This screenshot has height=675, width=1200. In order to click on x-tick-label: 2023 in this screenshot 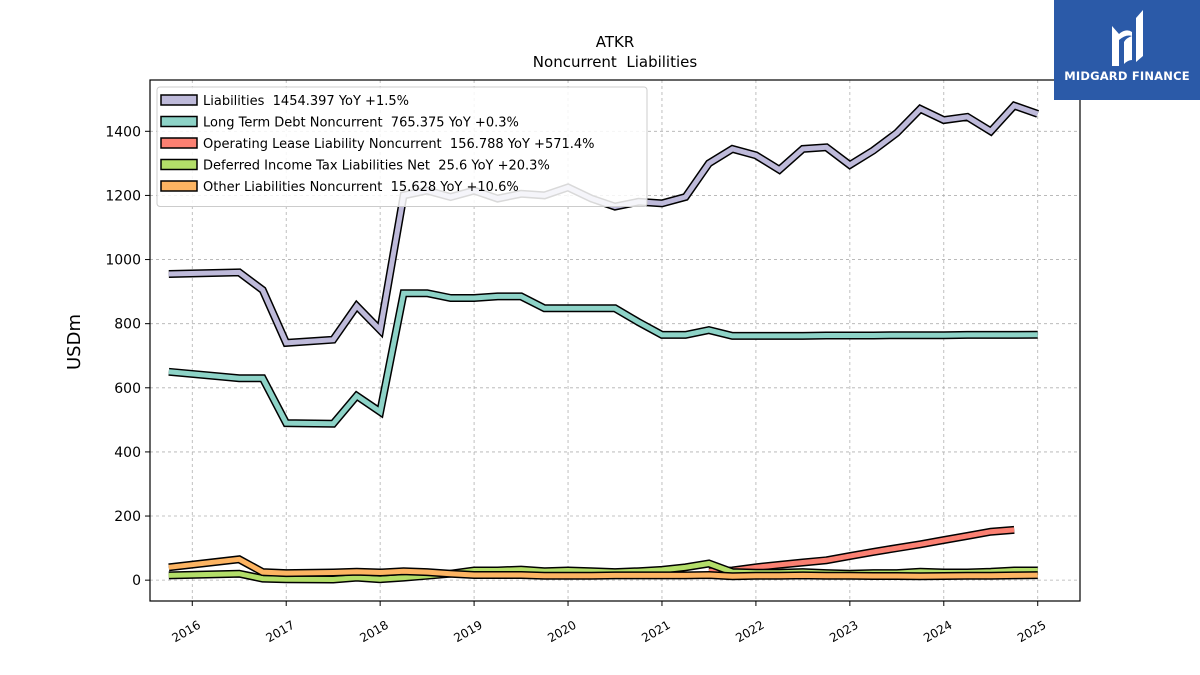, I will do `click(843, 631)`.